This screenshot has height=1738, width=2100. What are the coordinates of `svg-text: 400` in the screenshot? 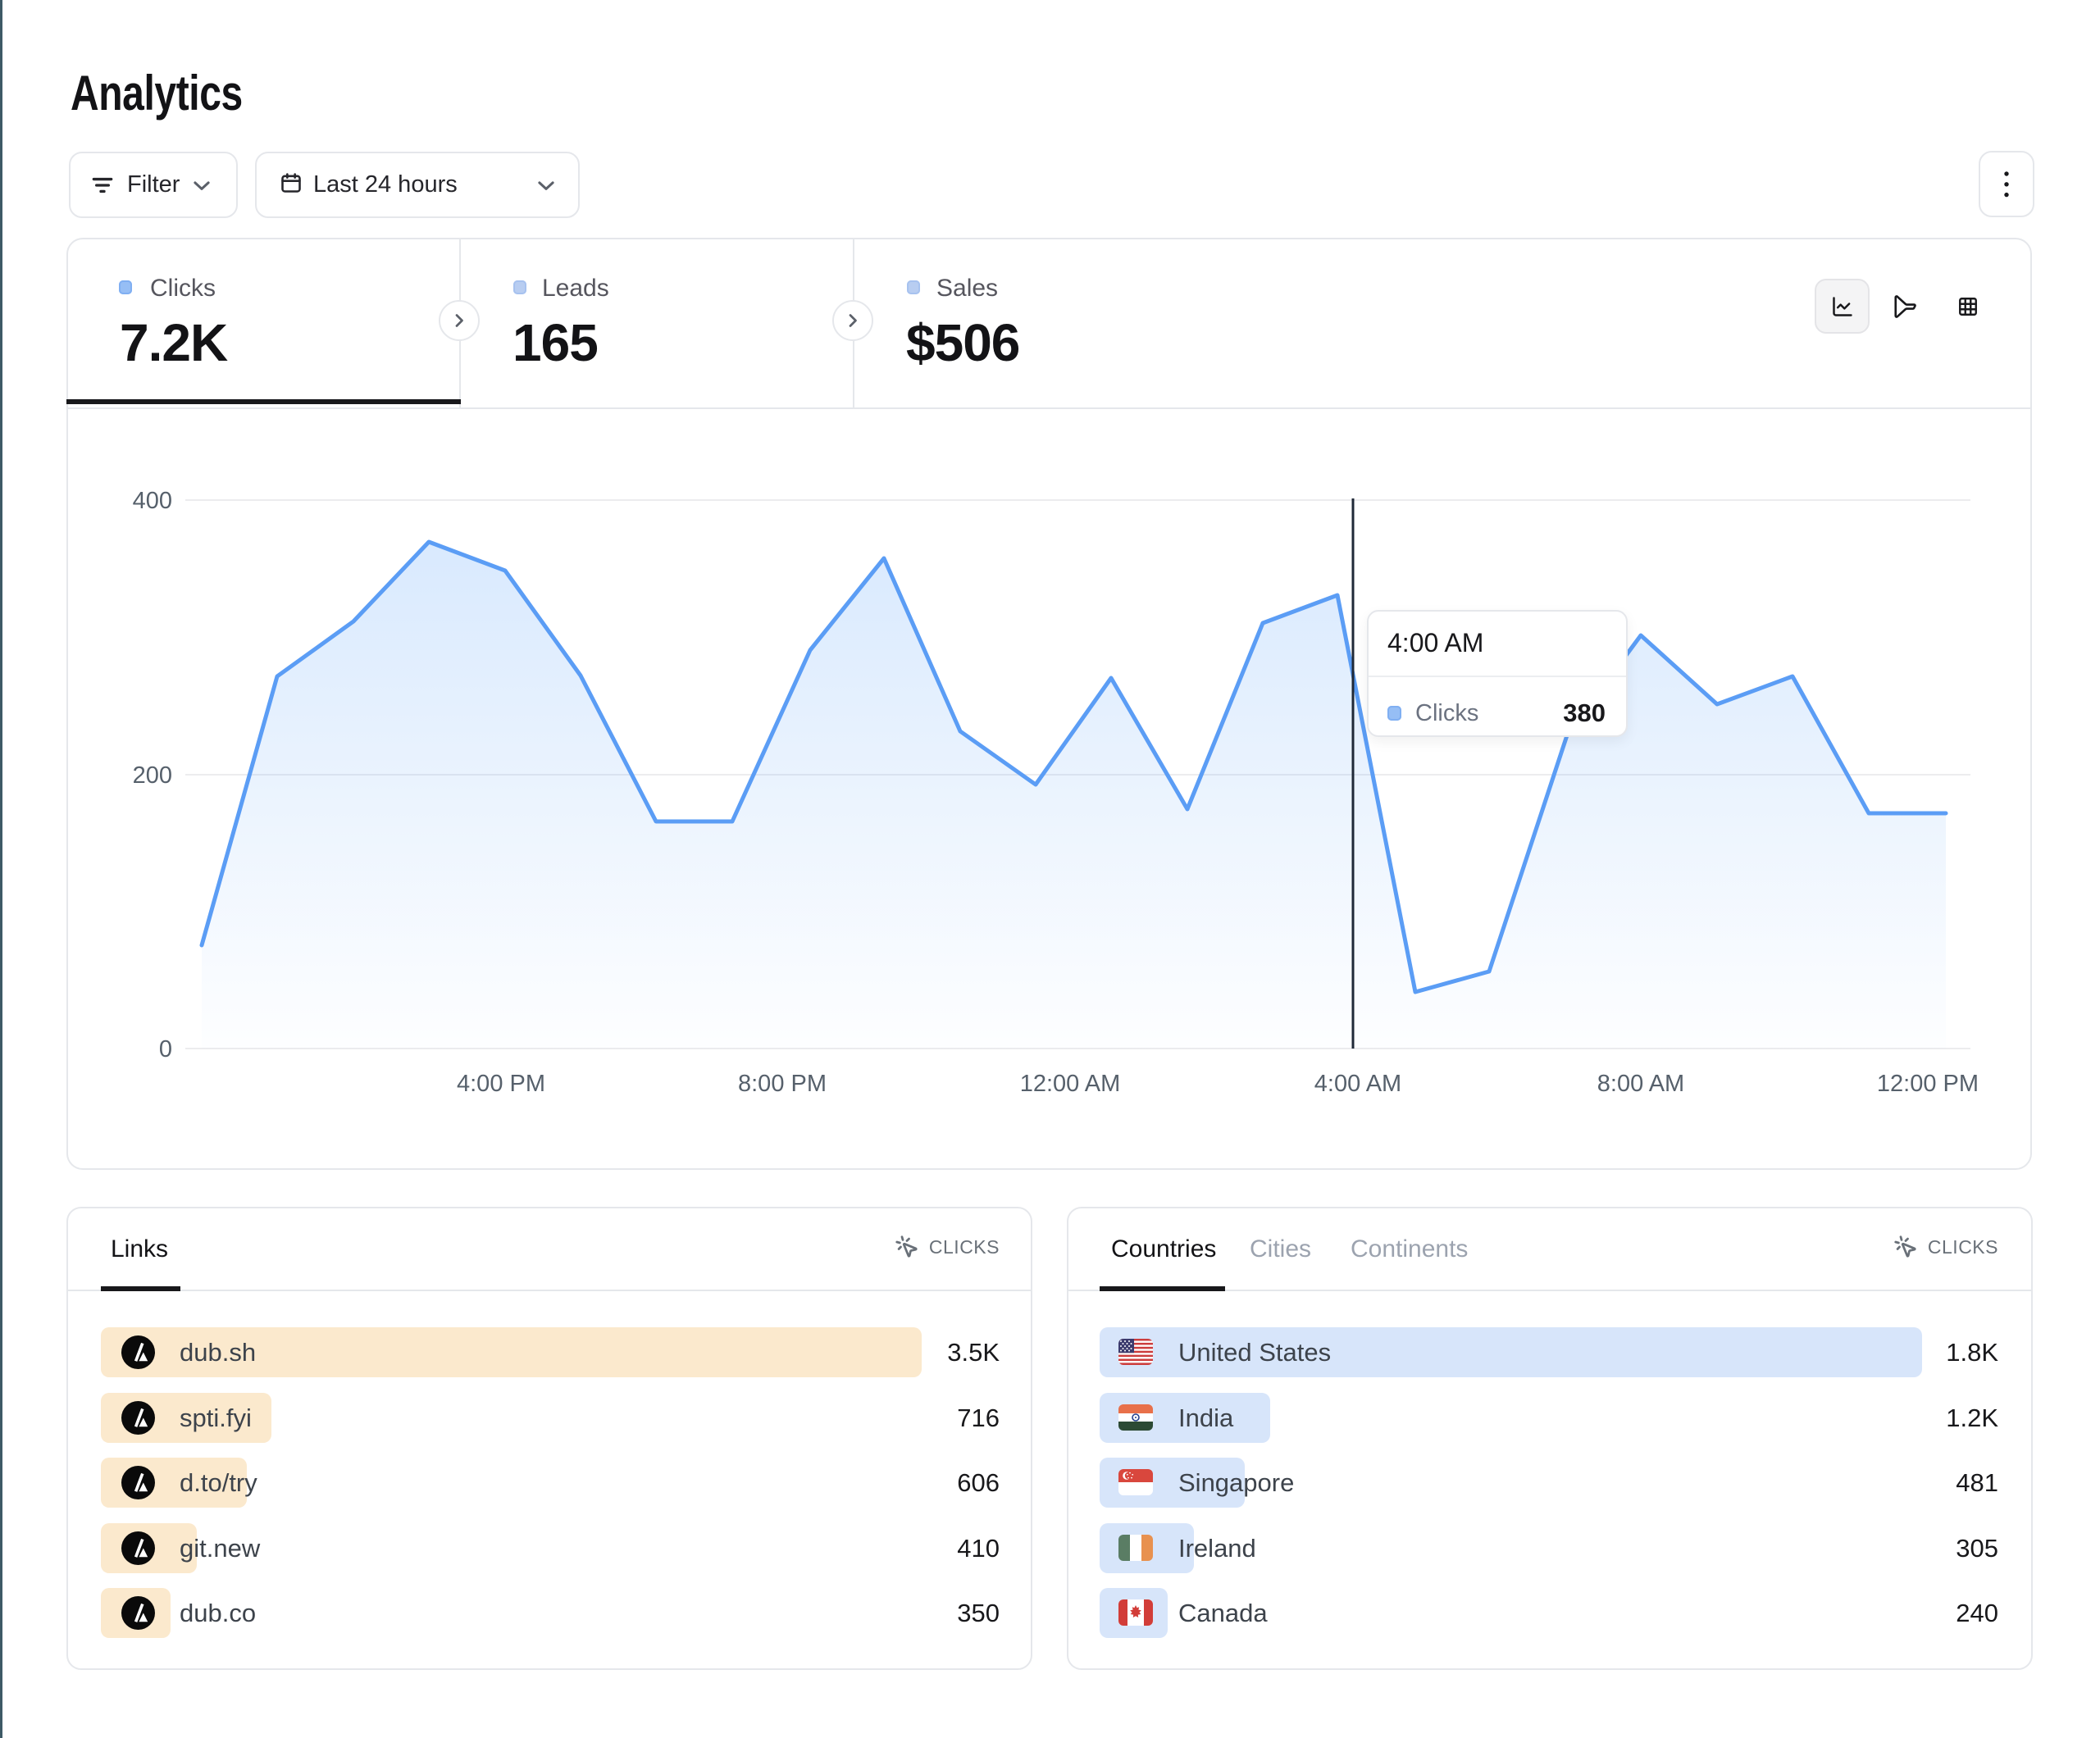 It's located at (152, 501).